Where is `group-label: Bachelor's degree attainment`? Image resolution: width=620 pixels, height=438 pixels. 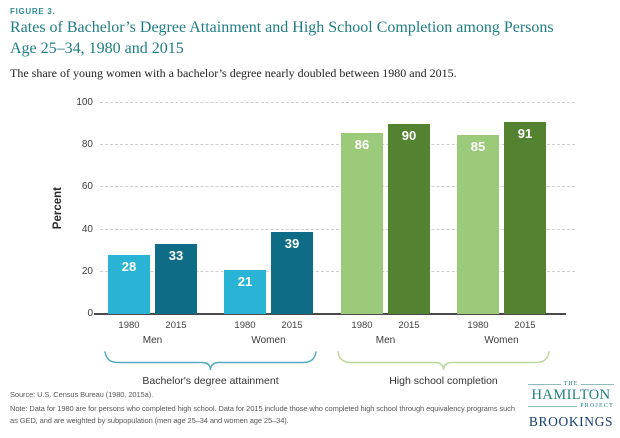
group-label: Bachelor's degree attainment is located at coordinates (210, 381).